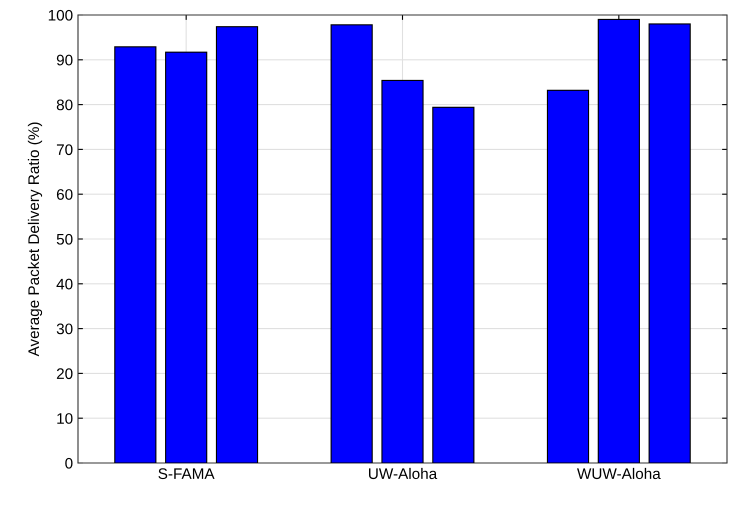 This screenshot has height=523, width=746. I want to click on y-tick-label: 30, so click(64, 328).